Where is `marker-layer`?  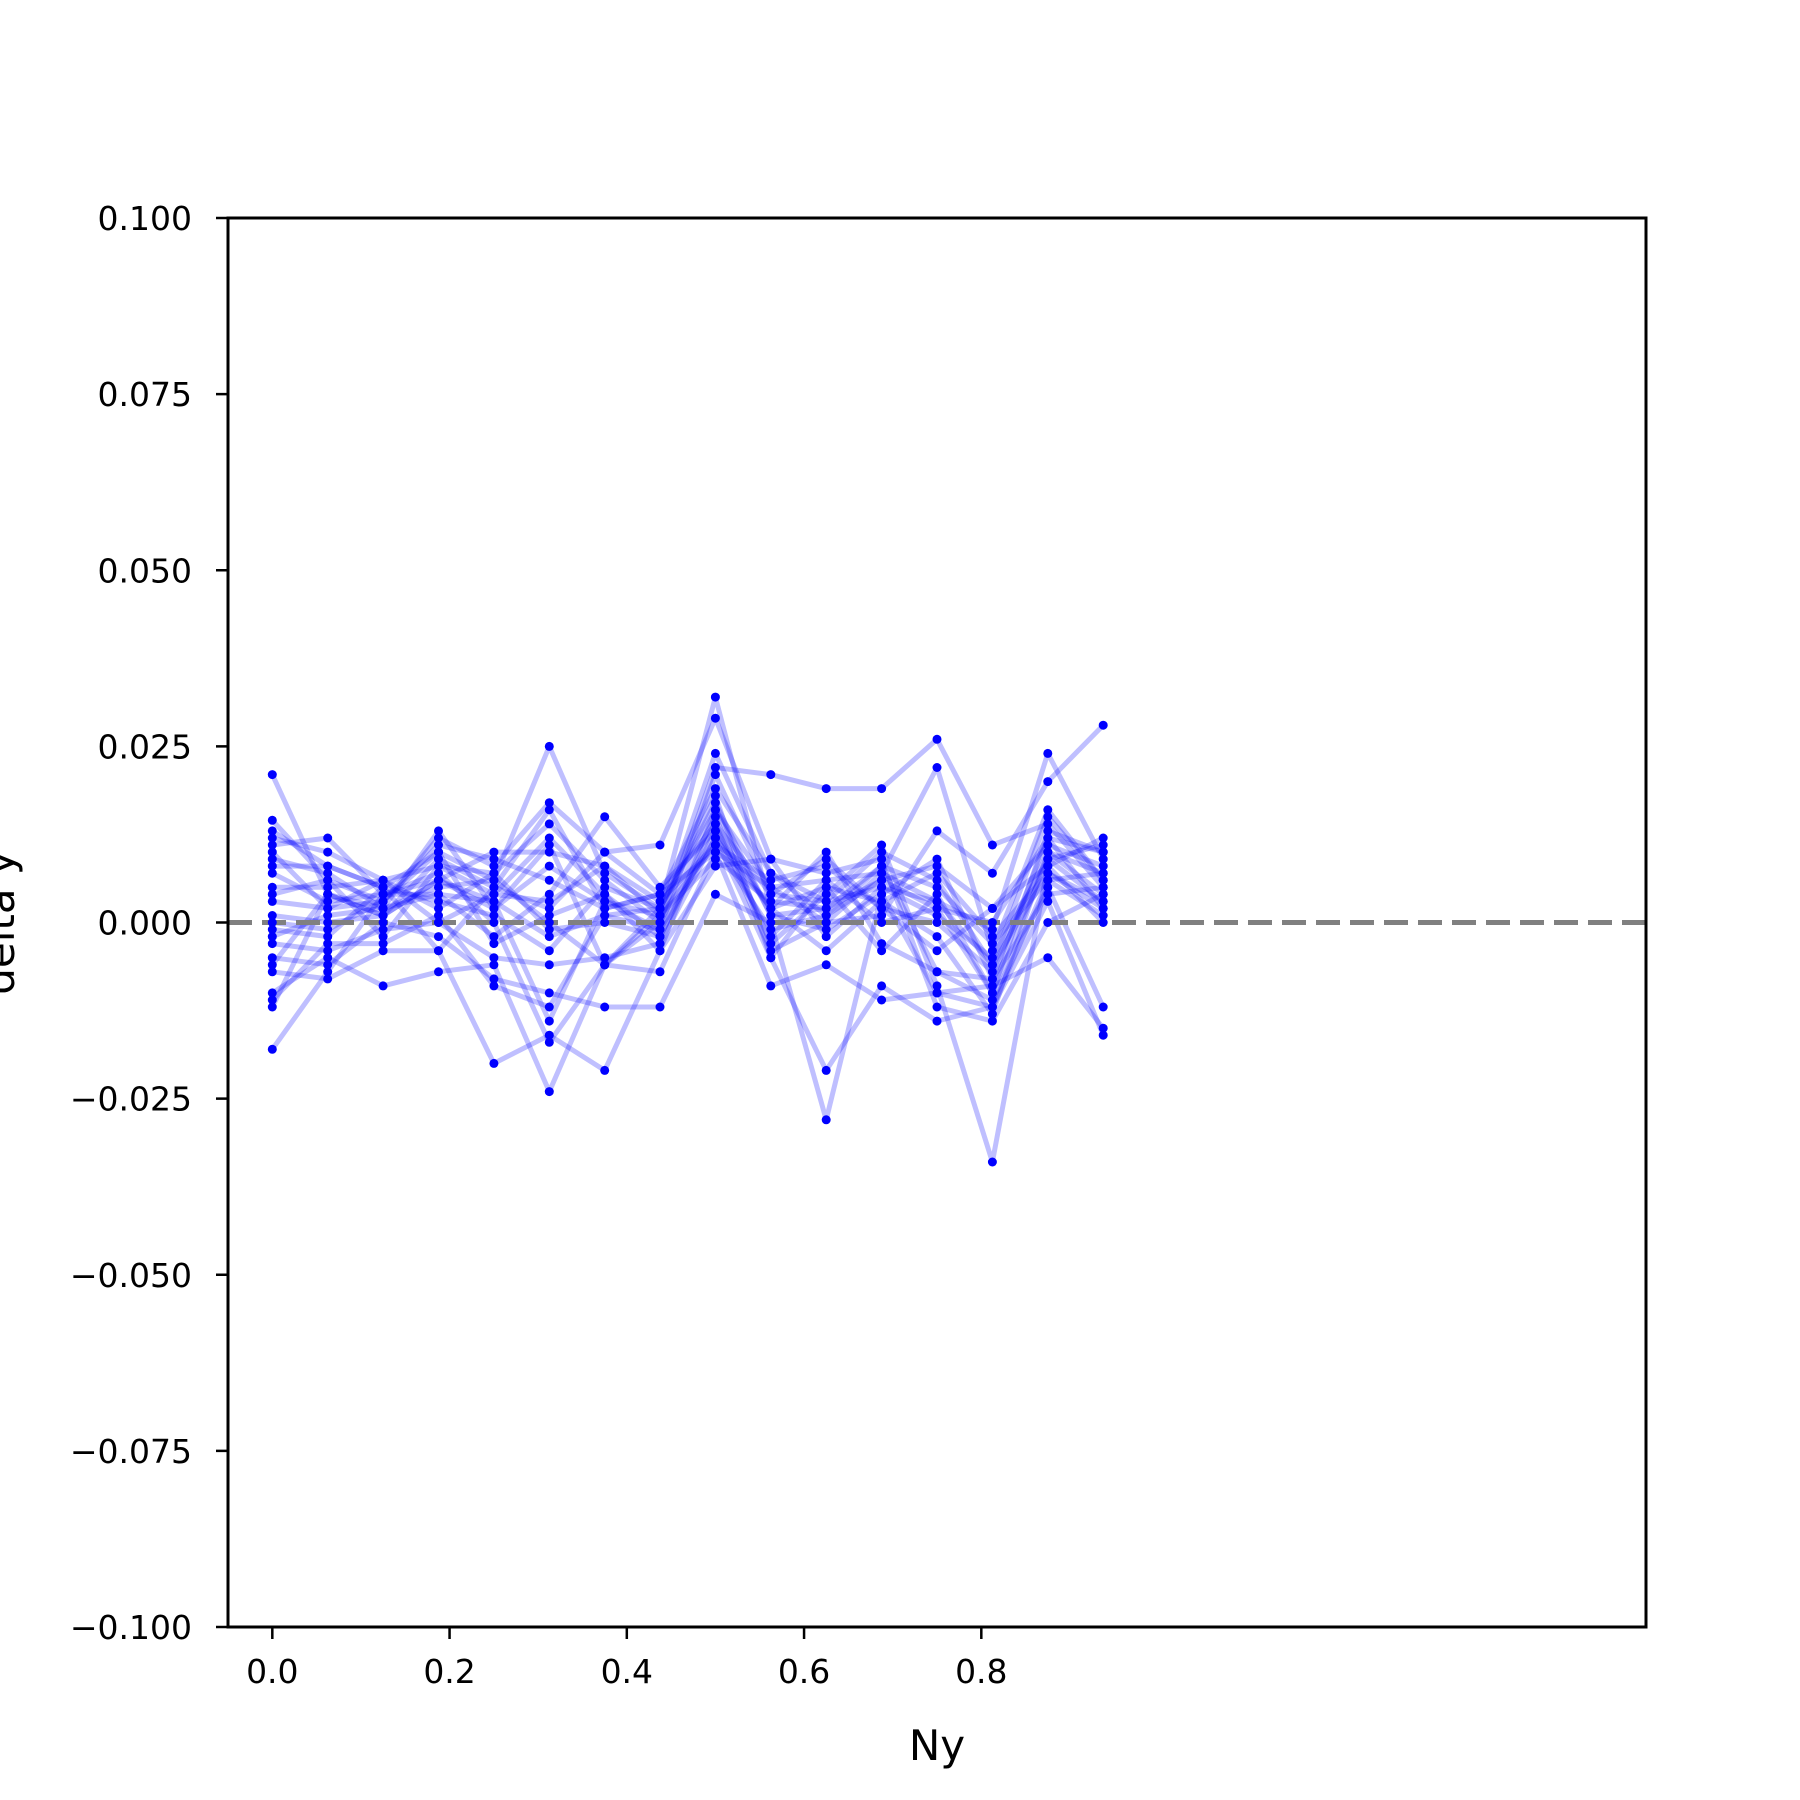 marker-layer is located at coordinates (687, 929).